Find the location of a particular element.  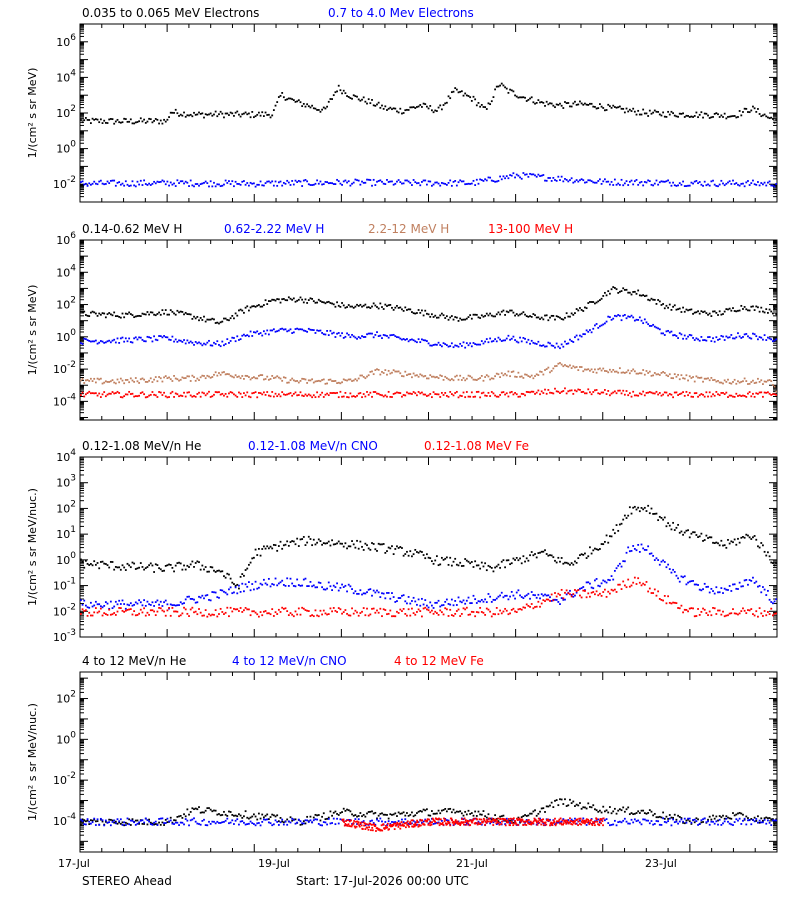

legend-entry: 2.2-12 MeV H is located at coordinates (408, 229).